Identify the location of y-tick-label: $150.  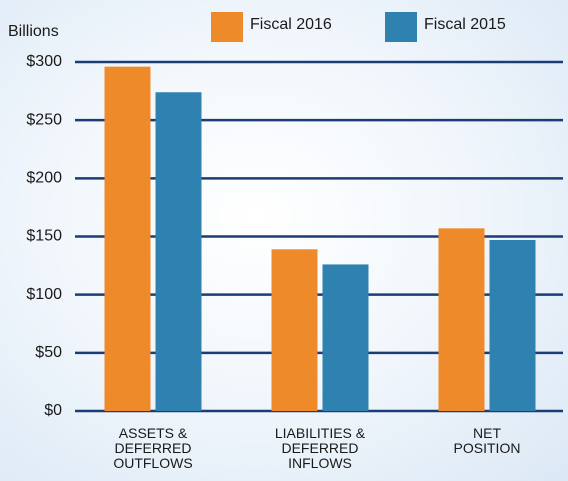
(44, 236).